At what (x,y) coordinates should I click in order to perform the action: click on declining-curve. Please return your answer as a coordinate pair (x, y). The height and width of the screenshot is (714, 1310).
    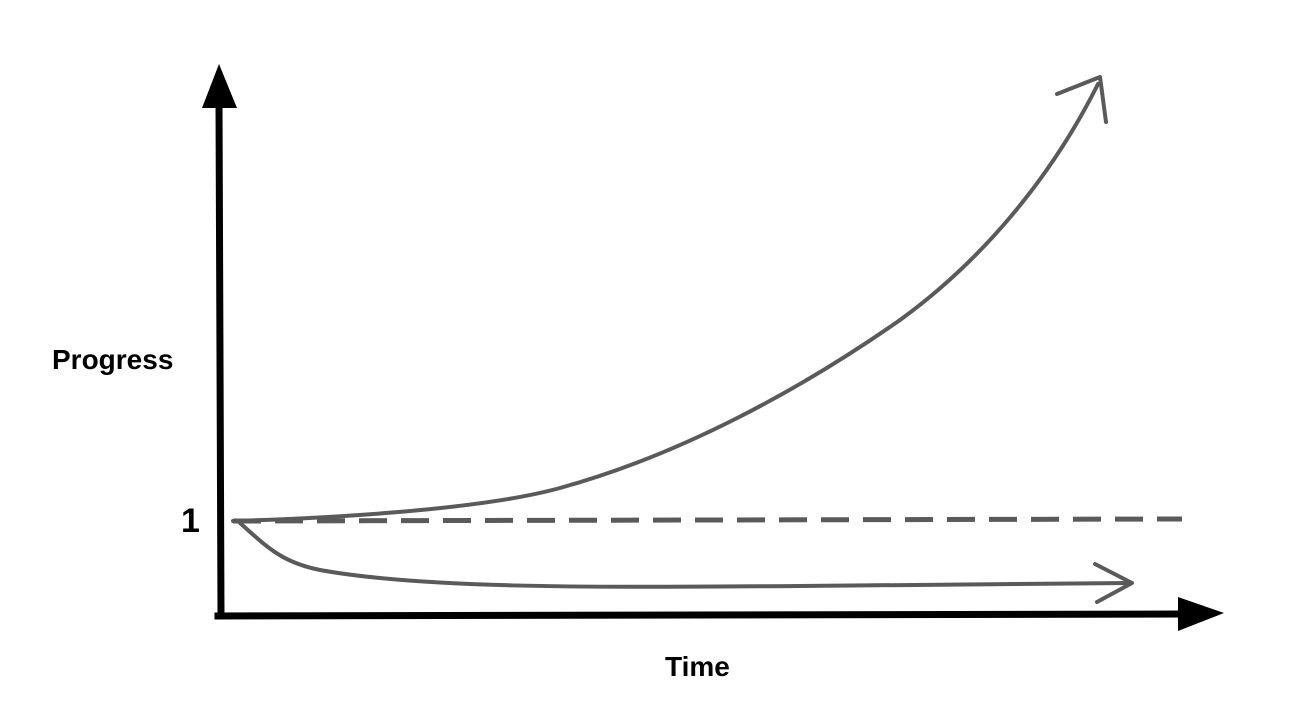
    Looking at the image, I should click on (685, 555).